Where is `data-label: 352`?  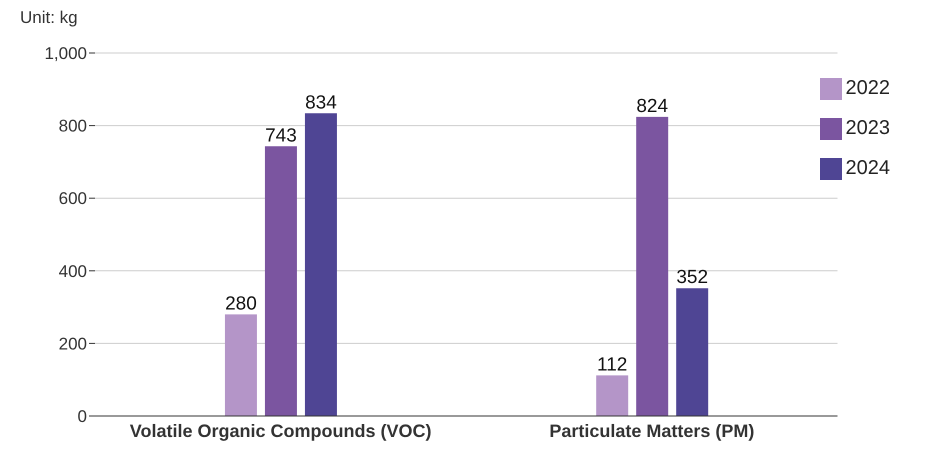 data-label: 352 is located at coordinates (692, 277).